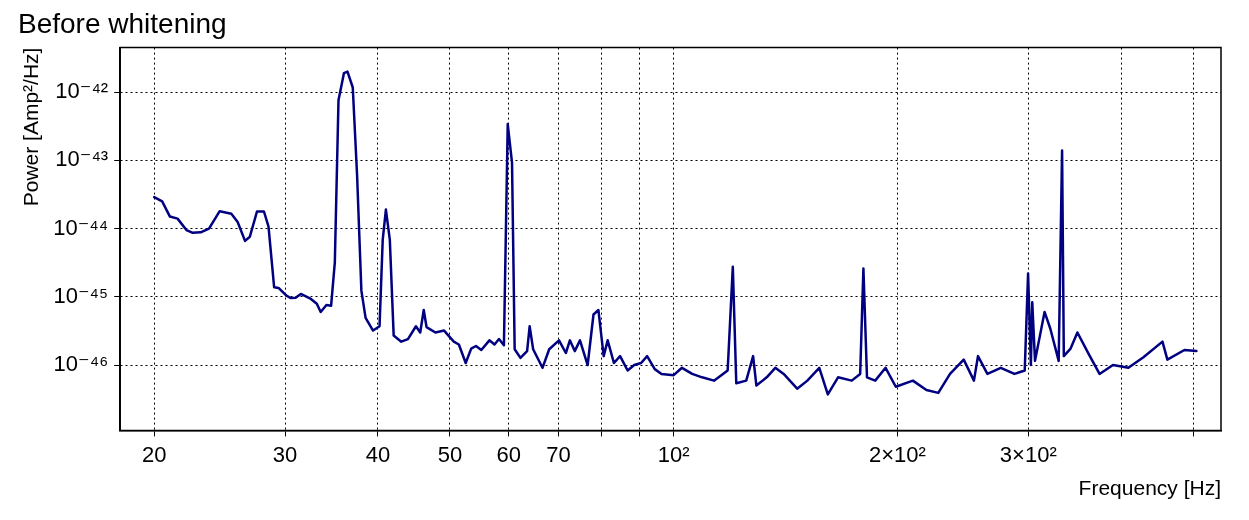  Describe the element at coordinates (82, 159) in the screenshot. I see `y-tick-label: 10⁻⁴³` at that location.